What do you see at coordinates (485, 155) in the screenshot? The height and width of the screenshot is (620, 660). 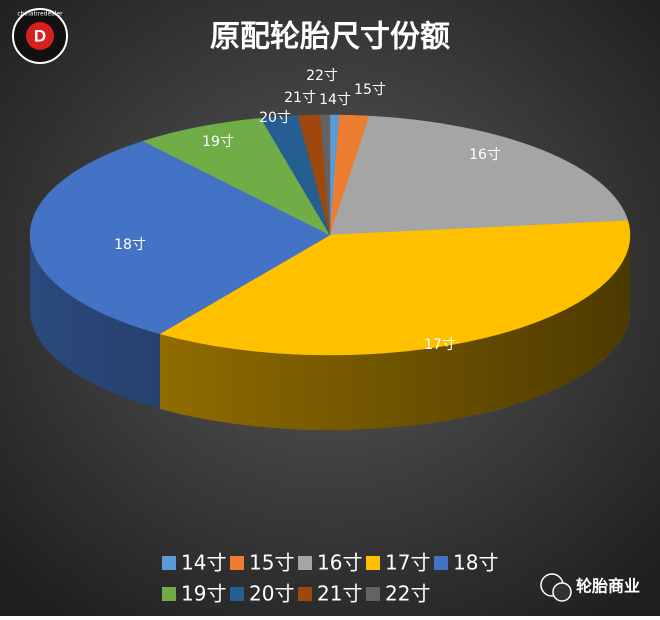 I see `slice-label: 16寸` at bounding box center [485, 155].